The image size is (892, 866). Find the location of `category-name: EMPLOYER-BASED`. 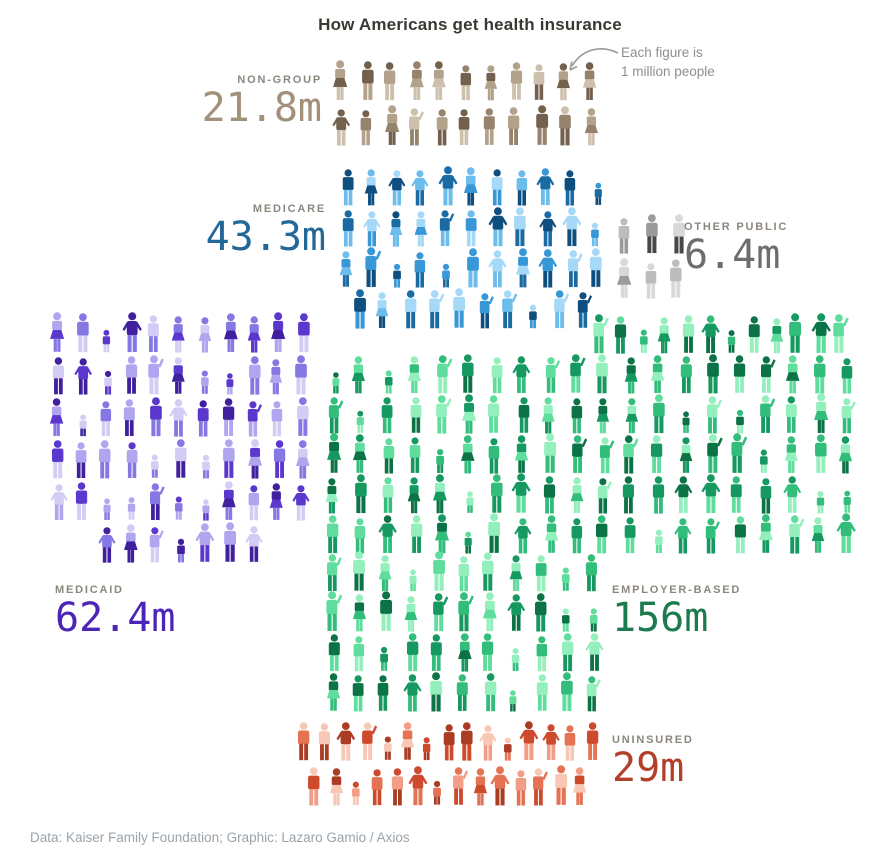

category-name: EMPLOYER-BASED is located at coordinates (677, 590).